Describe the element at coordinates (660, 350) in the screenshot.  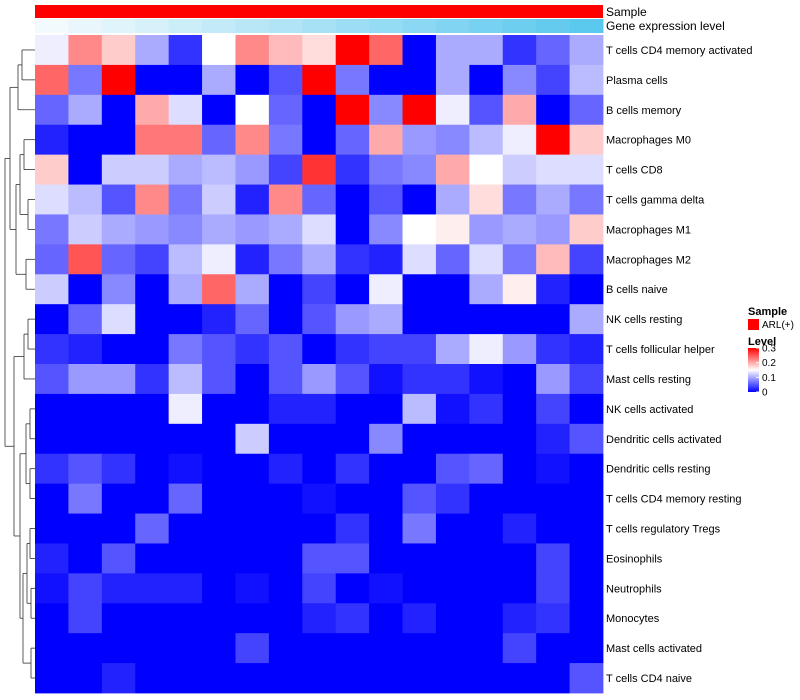
I see `row-label: T cells follicular helper` at that location.